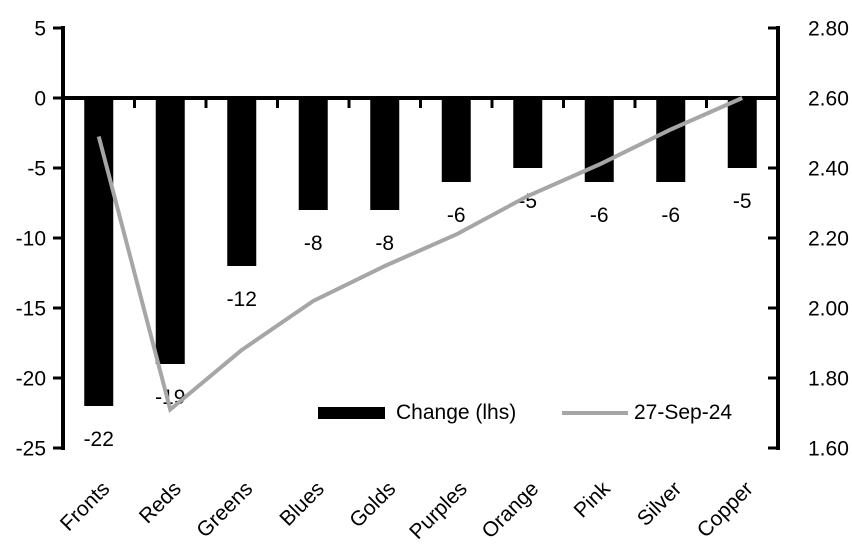 Image resolution: width=852 pixels, height=550 pixels. What do you see at coordinates (385, 154) in the screenshot?
I see `bar-golds` at bounding box center [385, 154].